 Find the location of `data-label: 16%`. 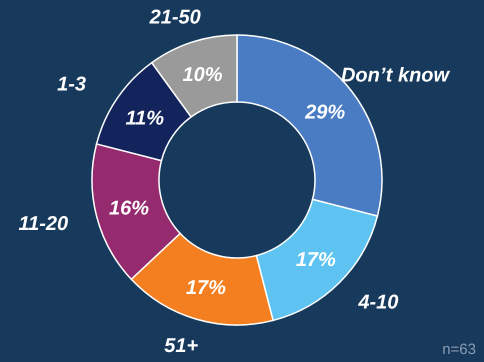

data-label: 16% is located at coordinates (129, 209).